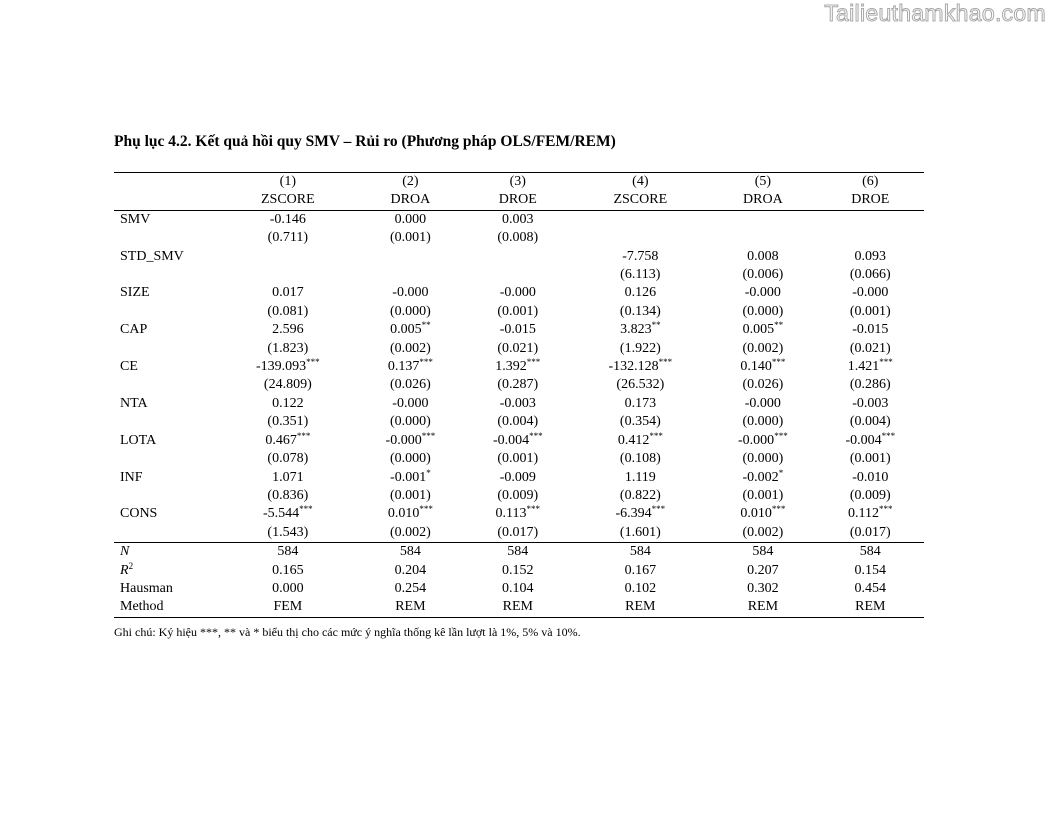 This screenshot has width=1056, height=816. I want to click on col-number: (4), so click(640, 182).